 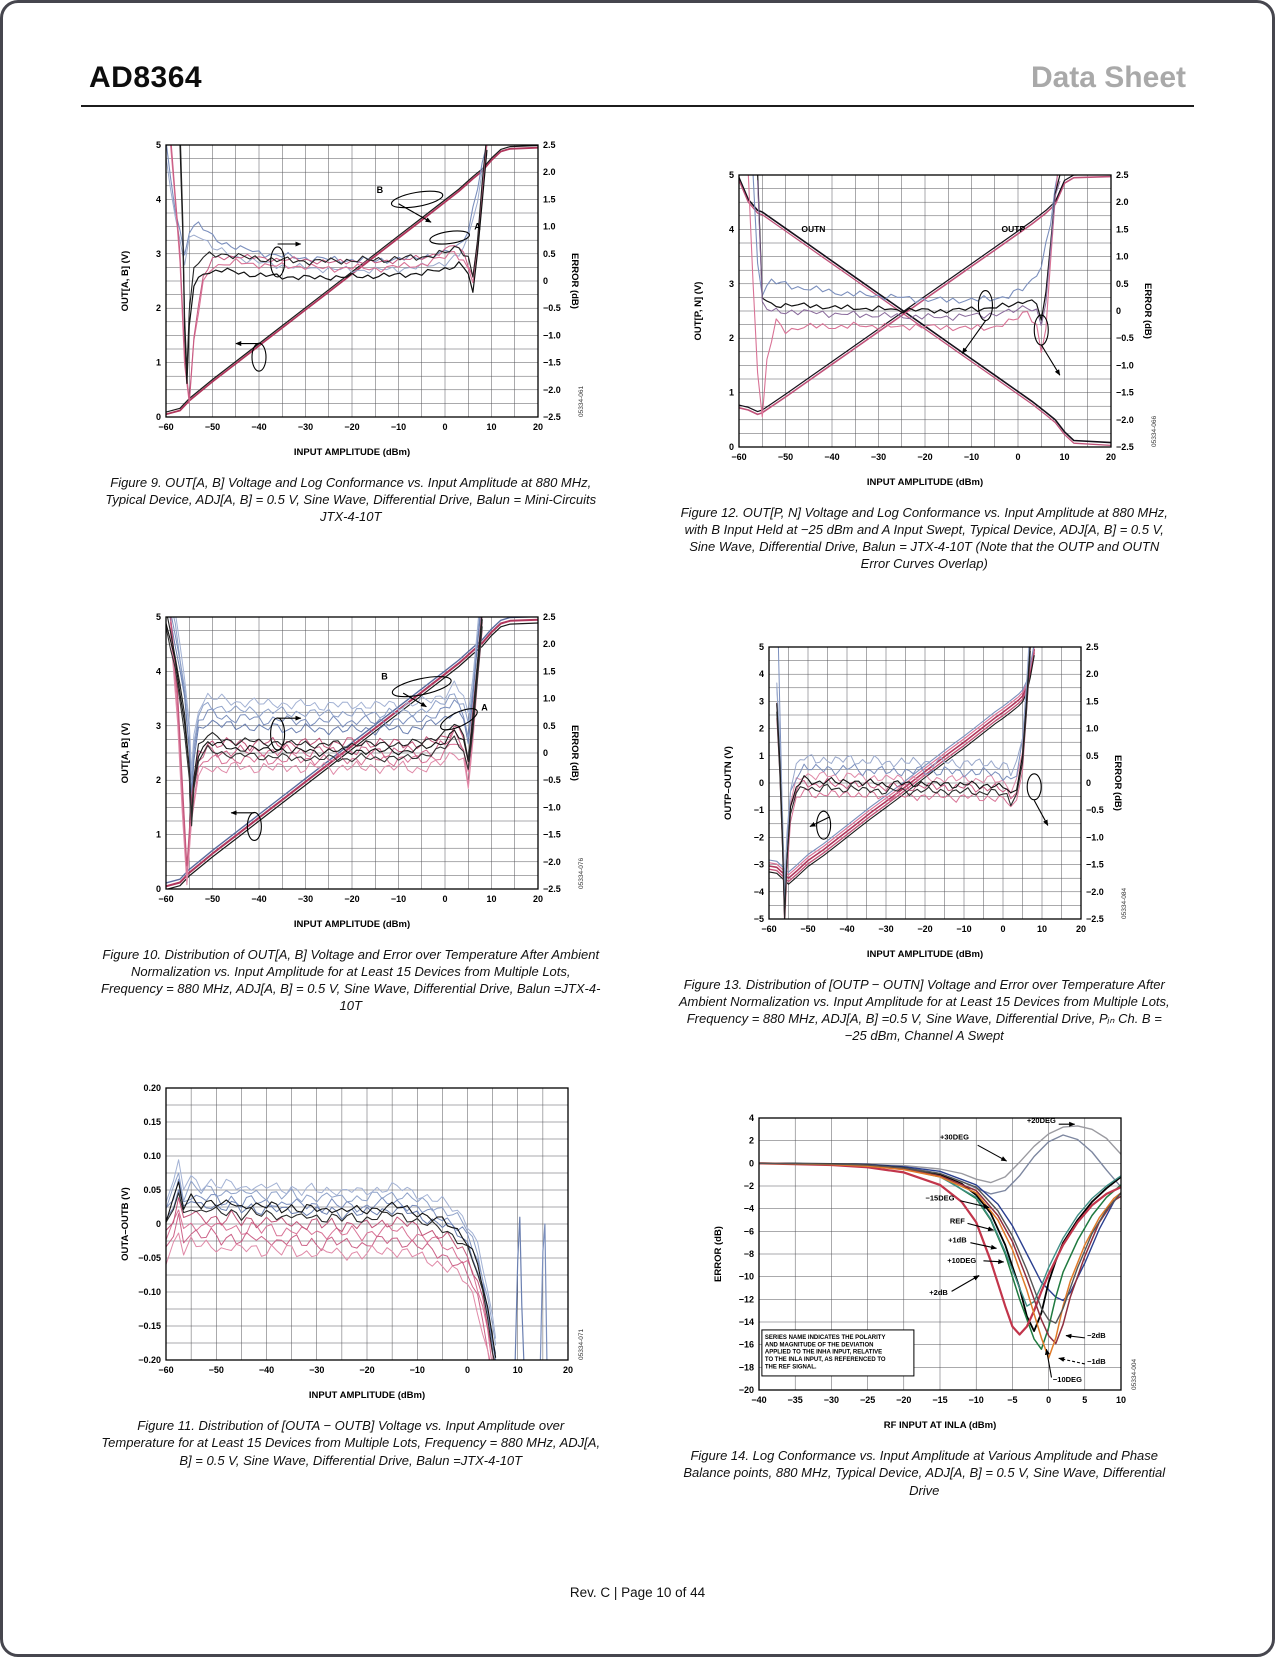 I want to click on svg-text: −30, so click(x=305, y=427).